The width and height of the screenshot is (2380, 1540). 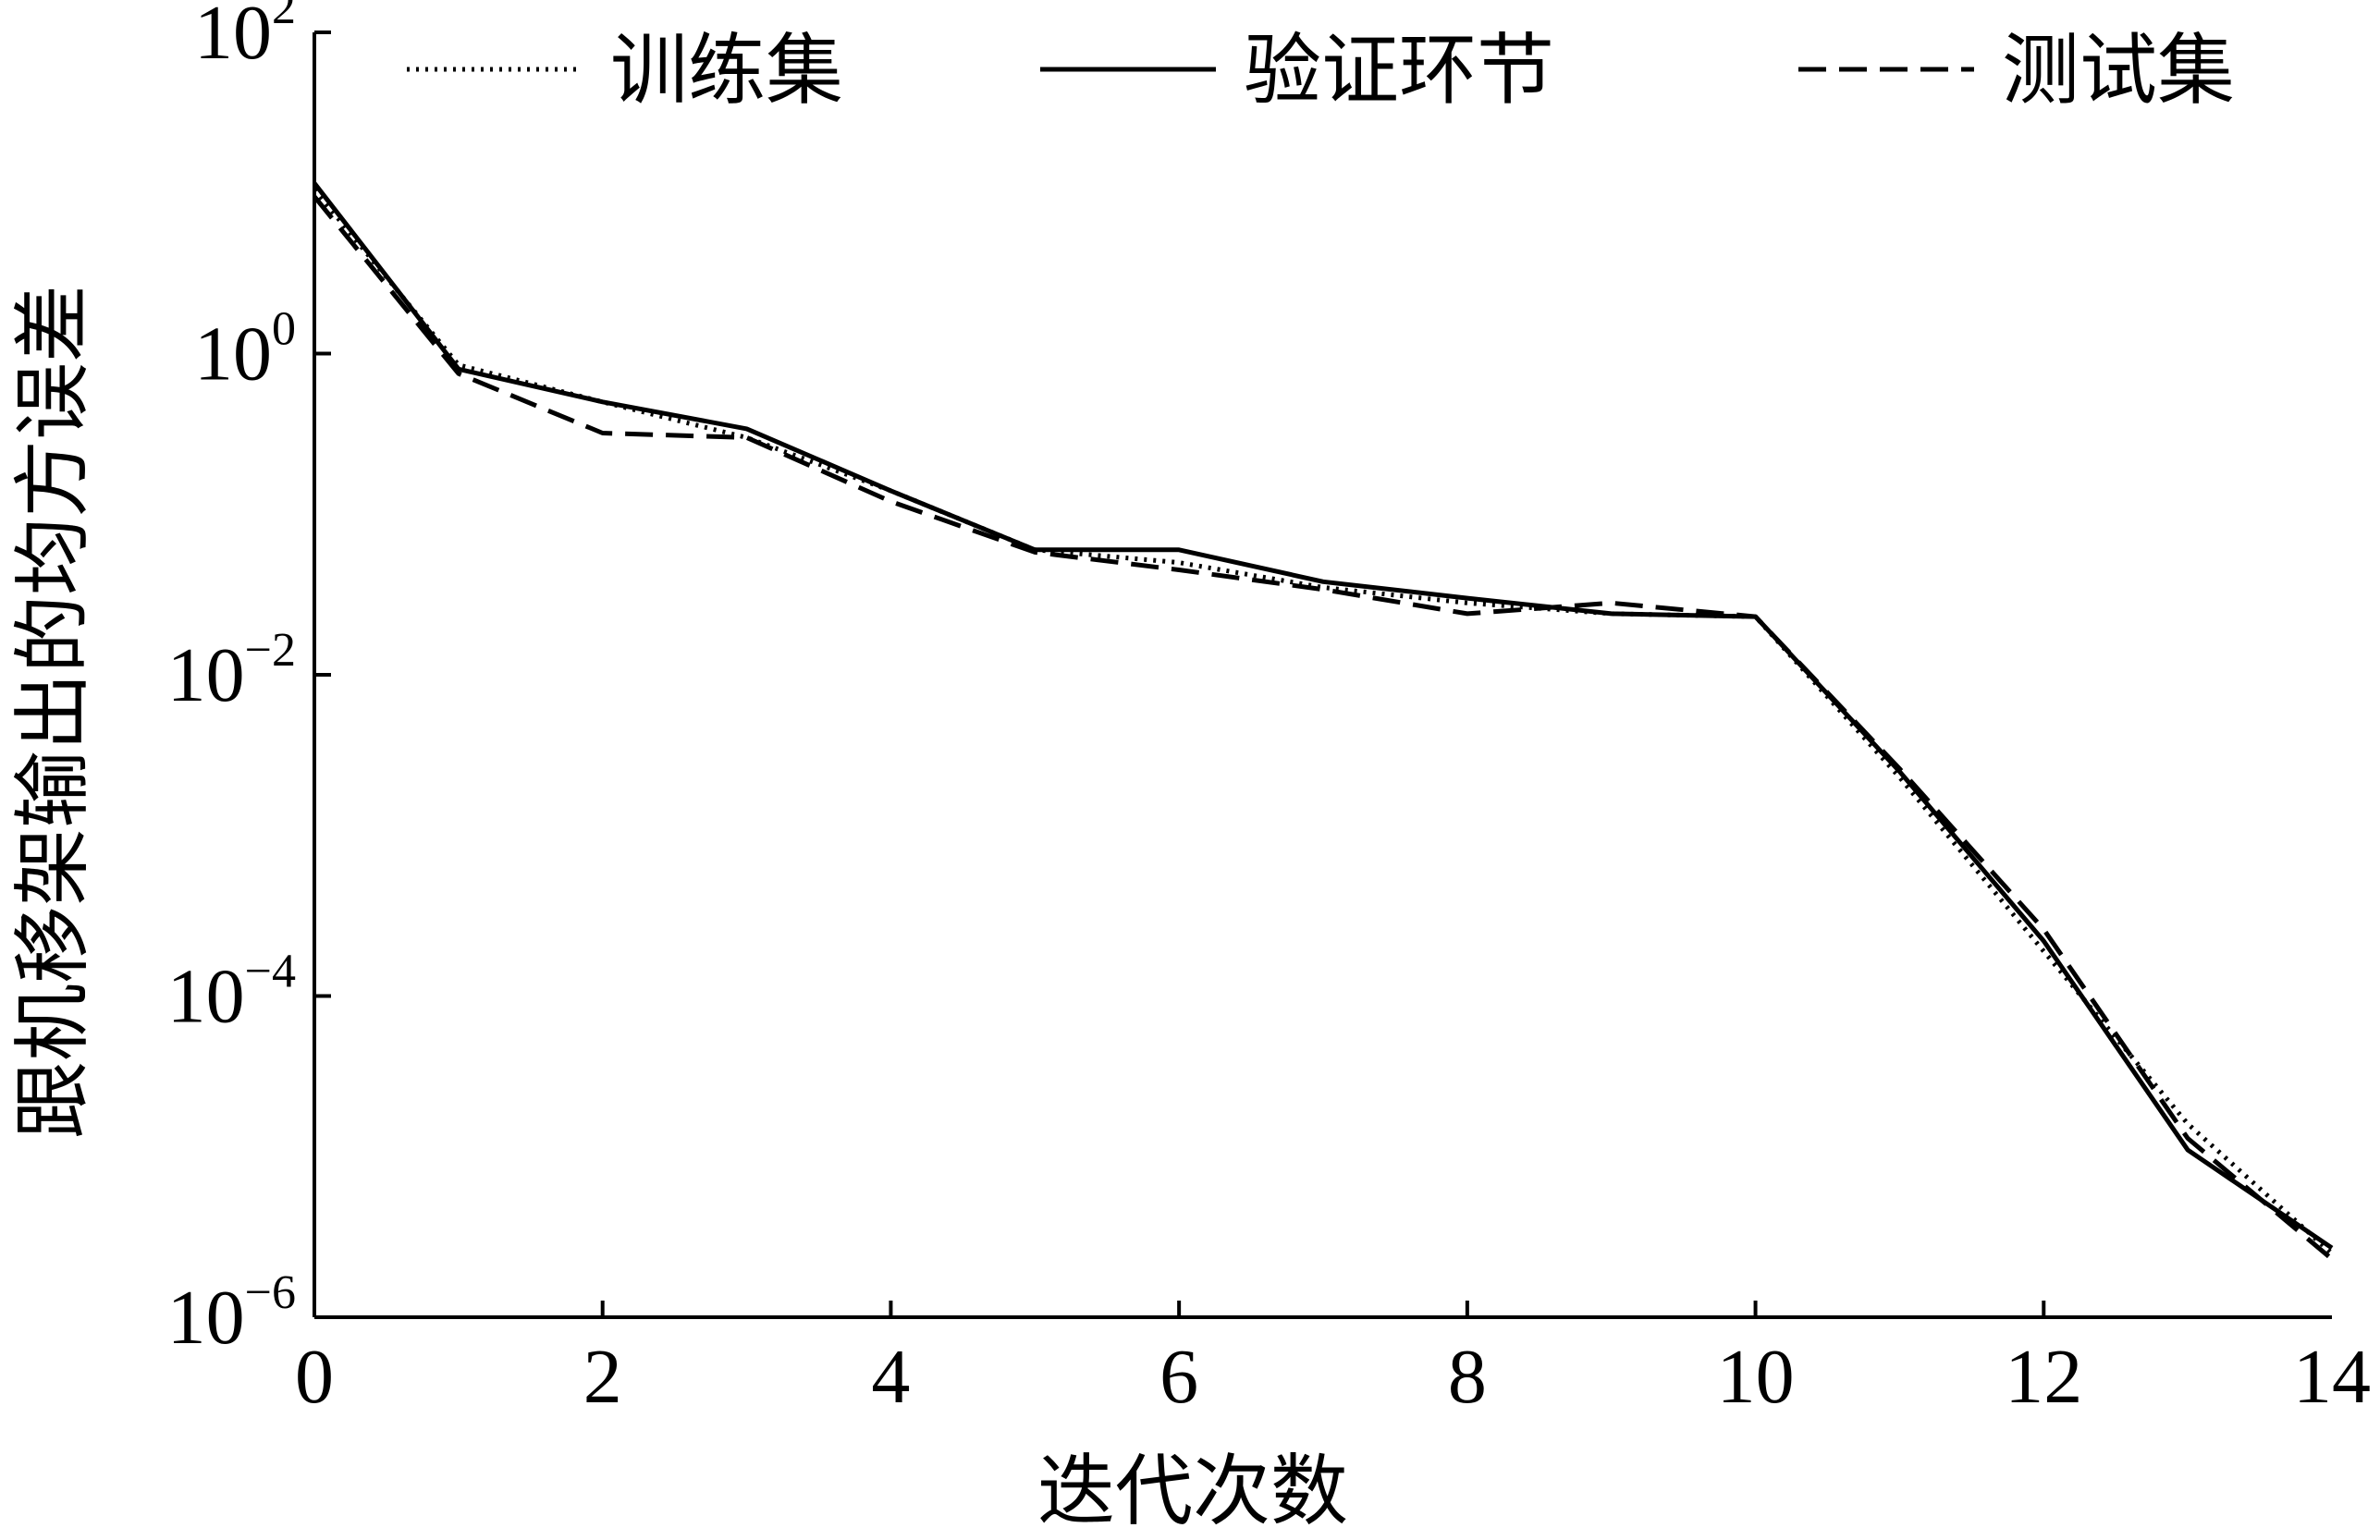 What do you see at coordinates (1399, 70) in the screenshot?
I see `legend-label: 验证环节` at bounding box center [1399, 70].